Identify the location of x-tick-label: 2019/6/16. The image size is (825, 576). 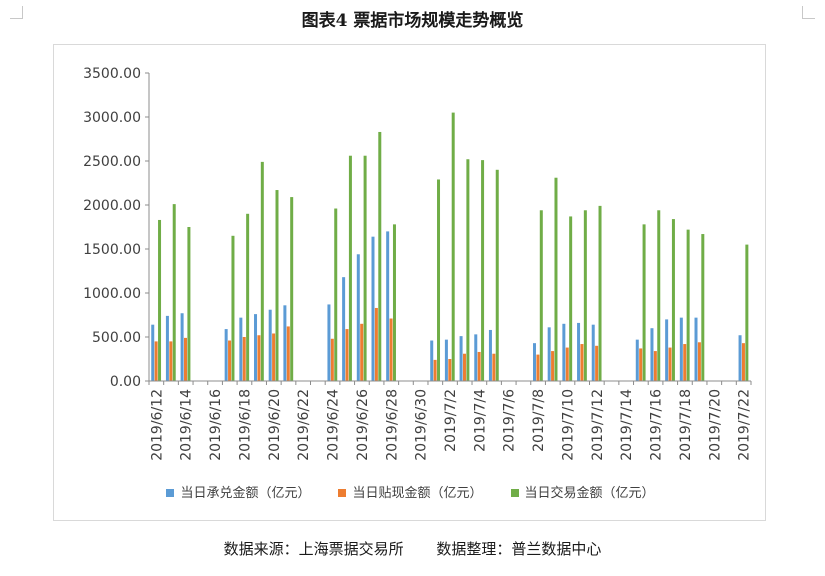
(216, 425).